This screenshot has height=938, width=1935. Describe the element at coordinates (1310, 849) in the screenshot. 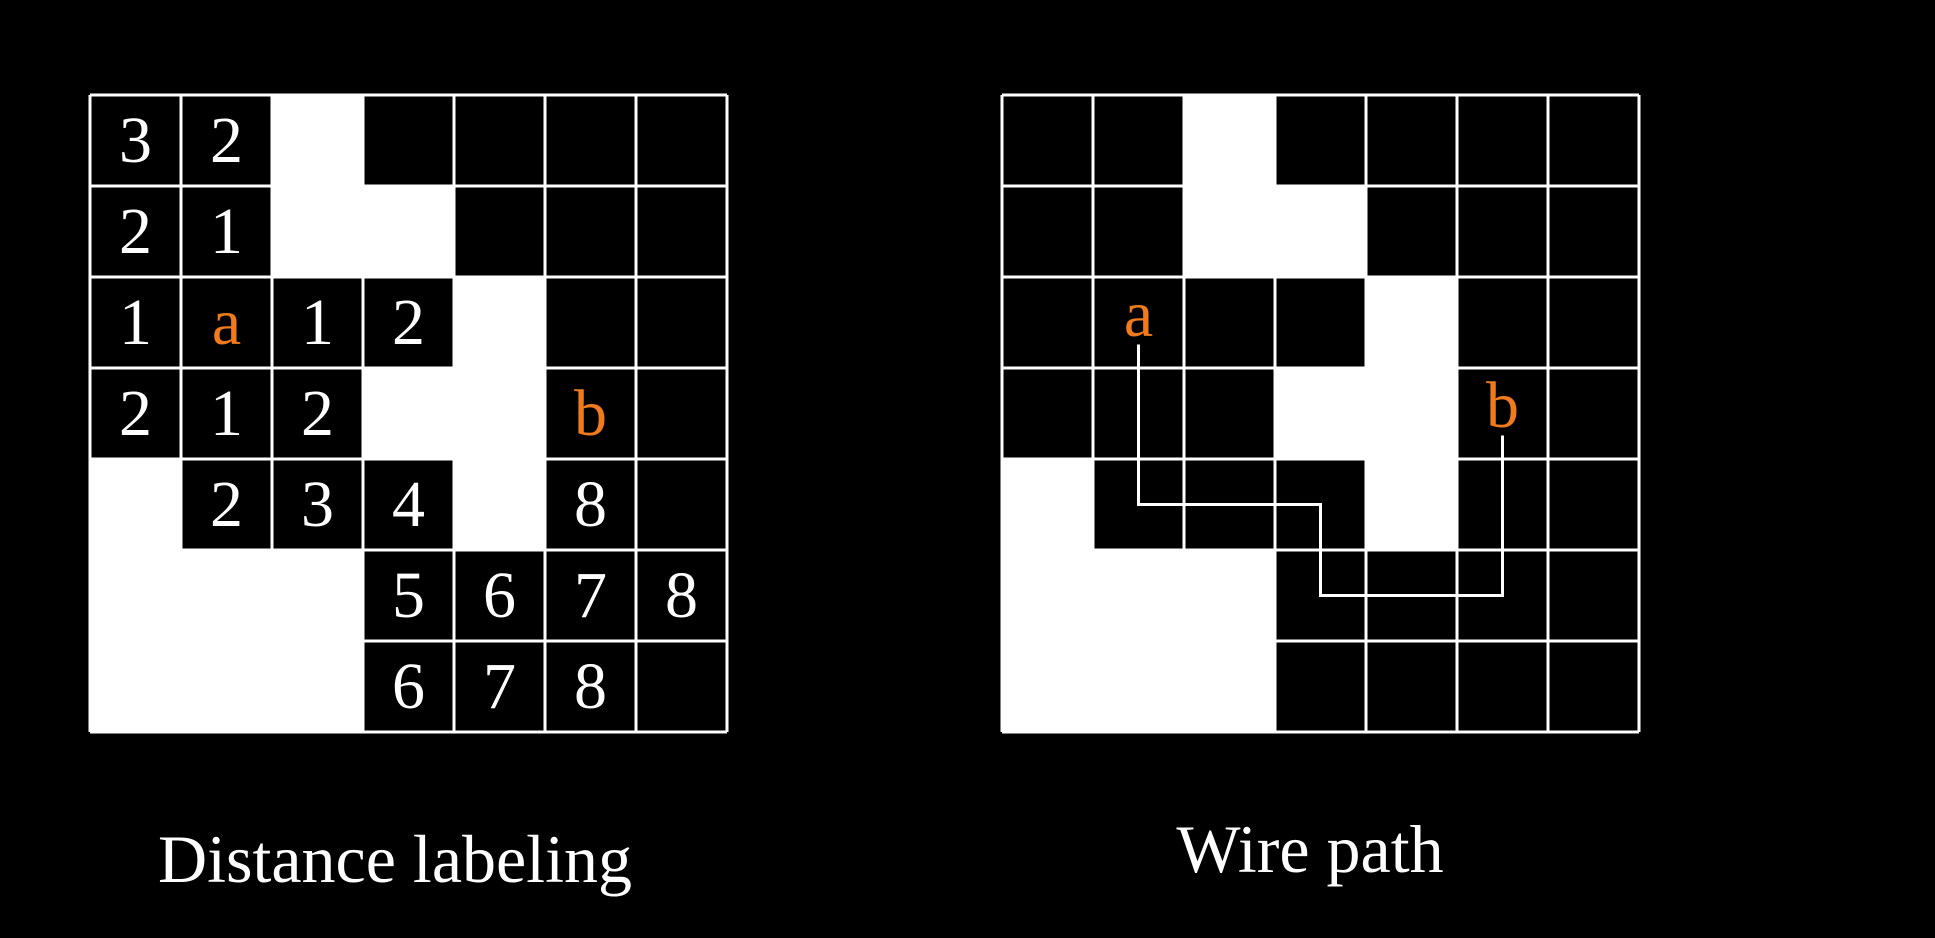

I see `wire-path-caption: Wire path` at that location.